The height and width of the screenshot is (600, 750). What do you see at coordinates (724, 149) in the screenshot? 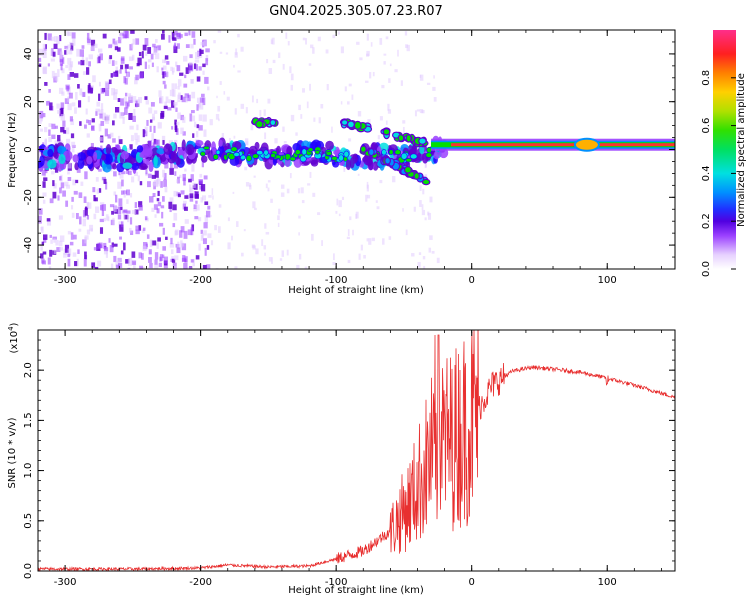
I see `colorbar-gradient` at bounding box center [724, 149].